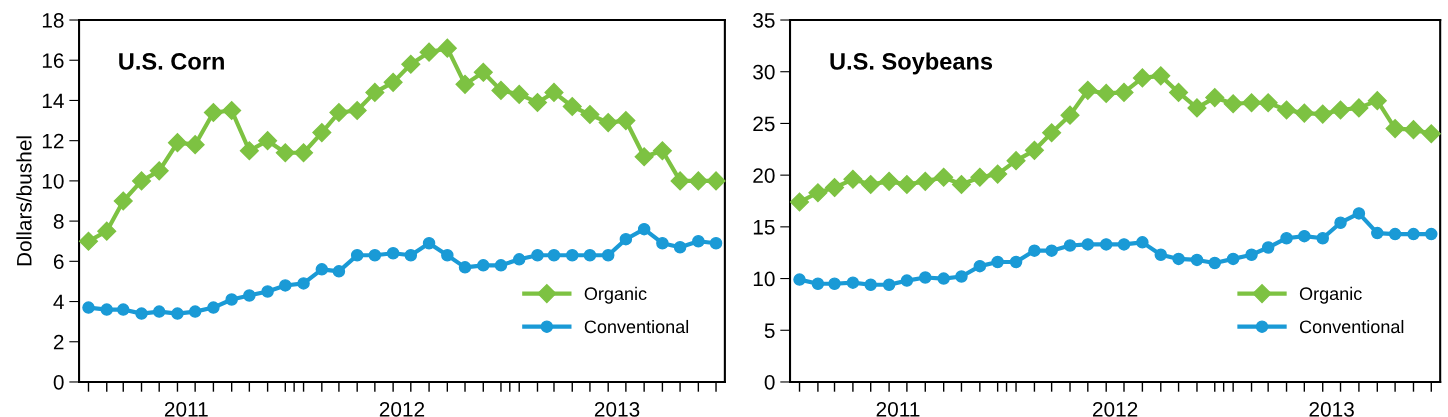 This screenshot has width=1448, height=417. What do you see at coordinates (1115, 409) in the screenshot?
I see `x-tick-label: 2012` at bounding box center [1115, 409].